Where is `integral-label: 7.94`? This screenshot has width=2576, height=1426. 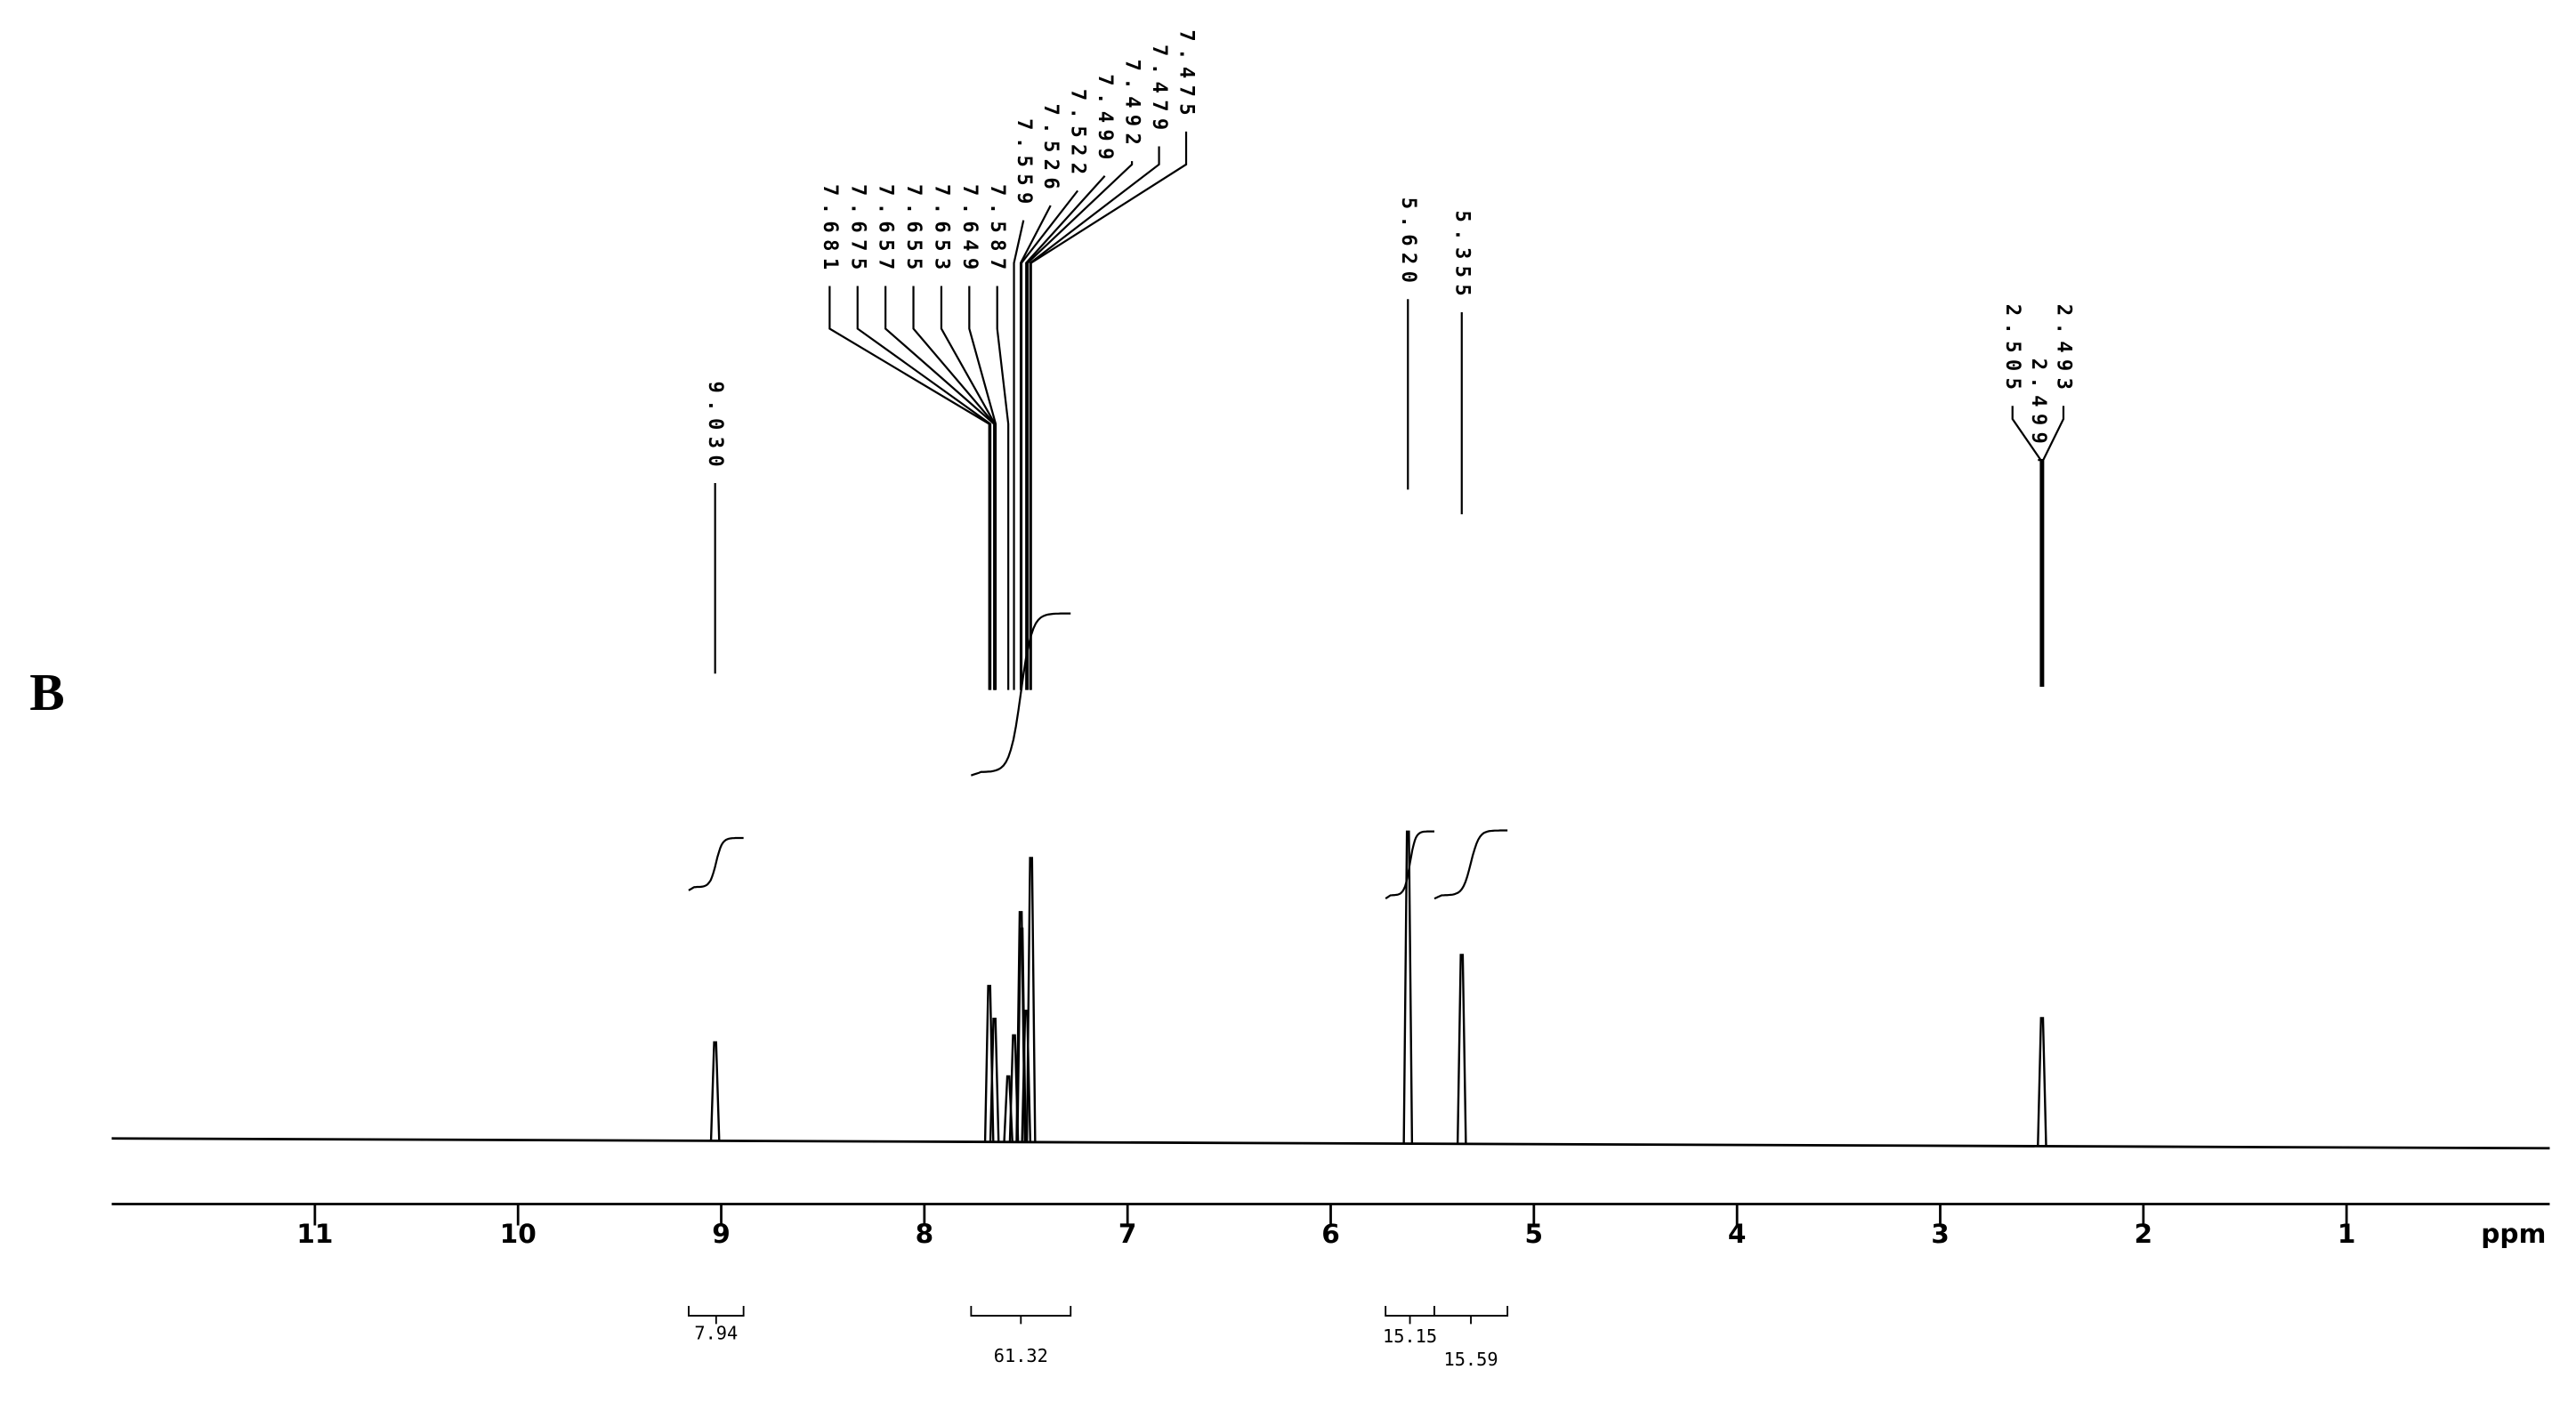
integral-label: 7.94 is located at coordinates (716, 1332).